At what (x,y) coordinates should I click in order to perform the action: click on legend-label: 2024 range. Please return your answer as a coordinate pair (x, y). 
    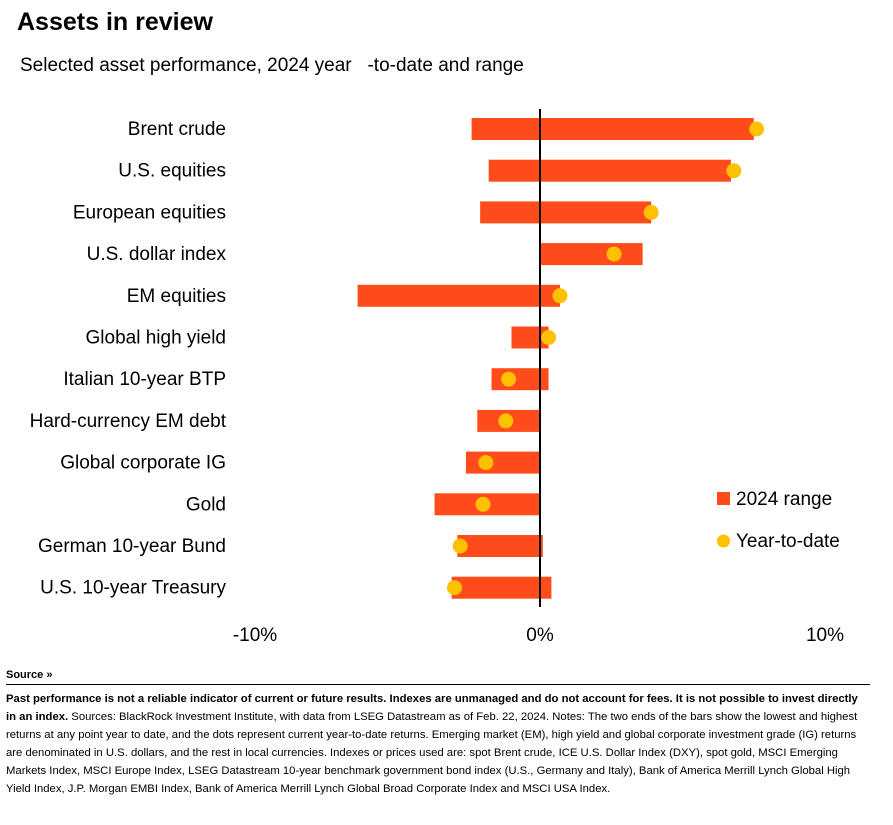
    Looking at the image, I should click on (784, 499).